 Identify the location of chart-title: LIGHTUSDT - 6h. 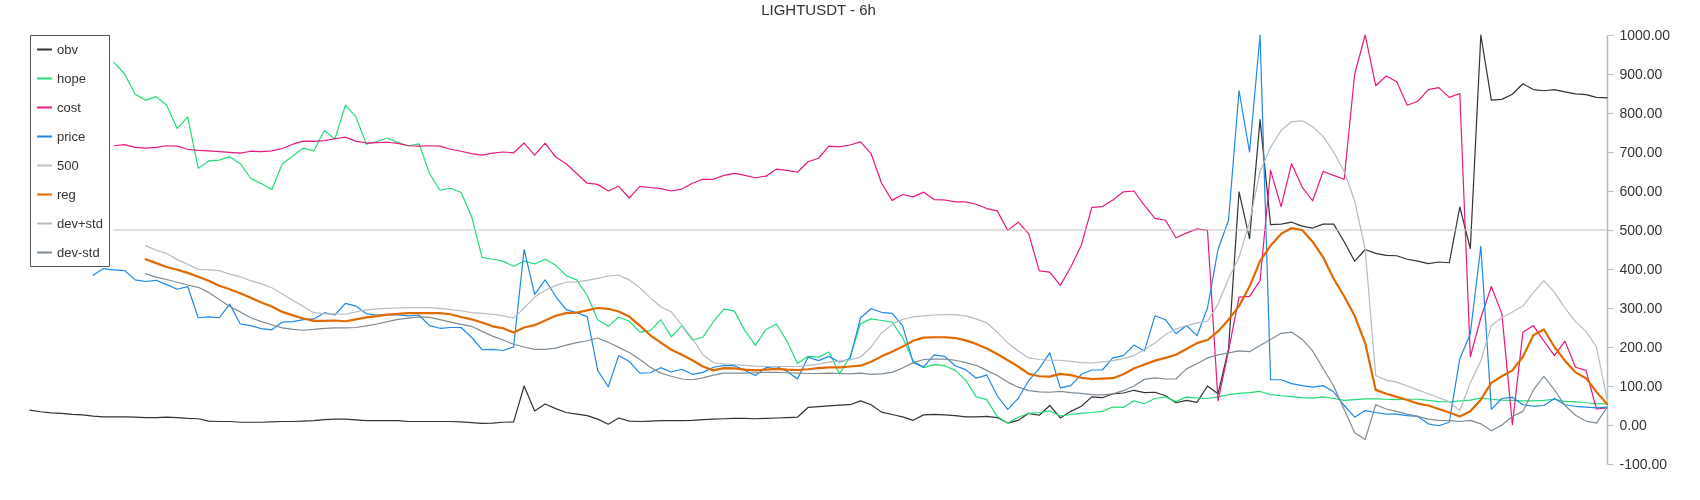
(818, 9).